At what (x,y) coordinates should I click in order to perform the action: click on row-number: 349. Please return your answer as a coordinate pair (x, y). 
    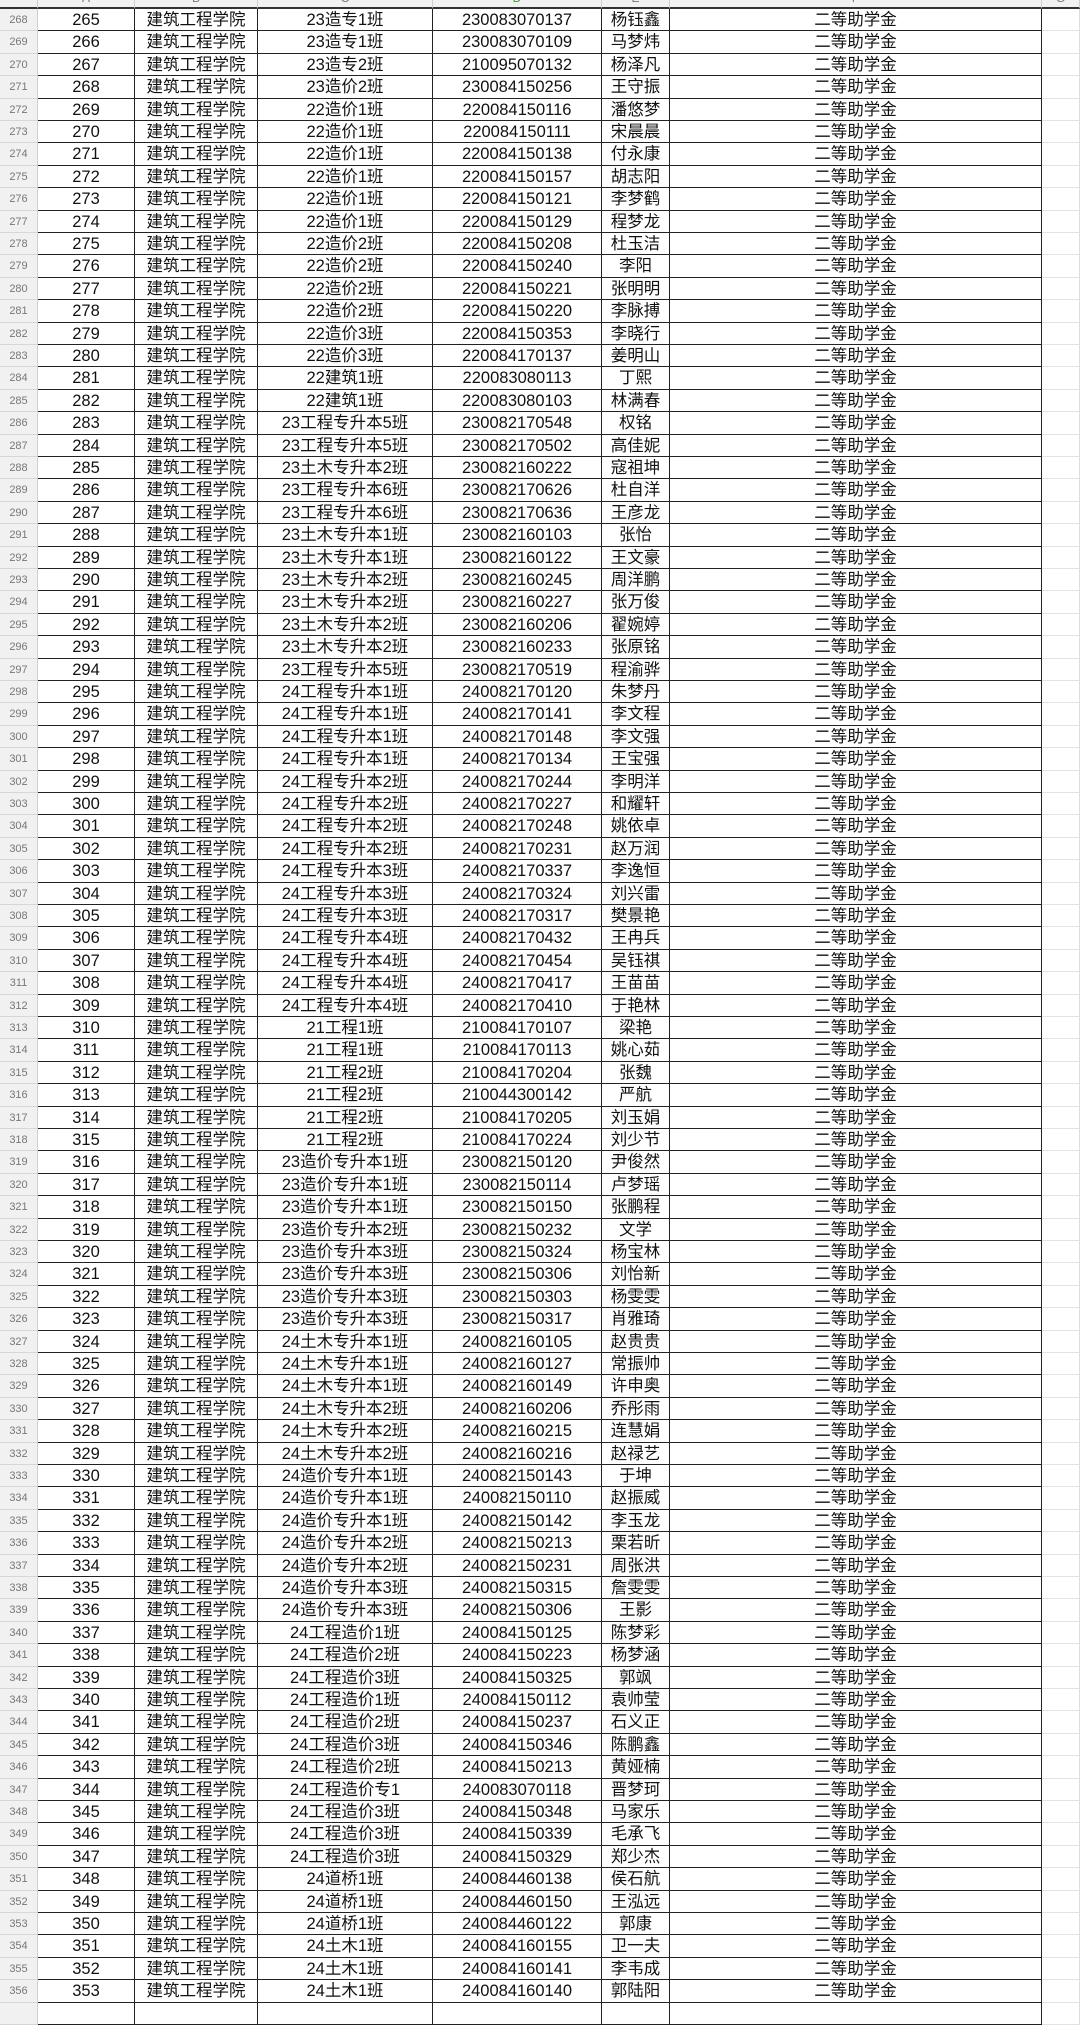
    Looking at the image, I should click on (19, 1834).